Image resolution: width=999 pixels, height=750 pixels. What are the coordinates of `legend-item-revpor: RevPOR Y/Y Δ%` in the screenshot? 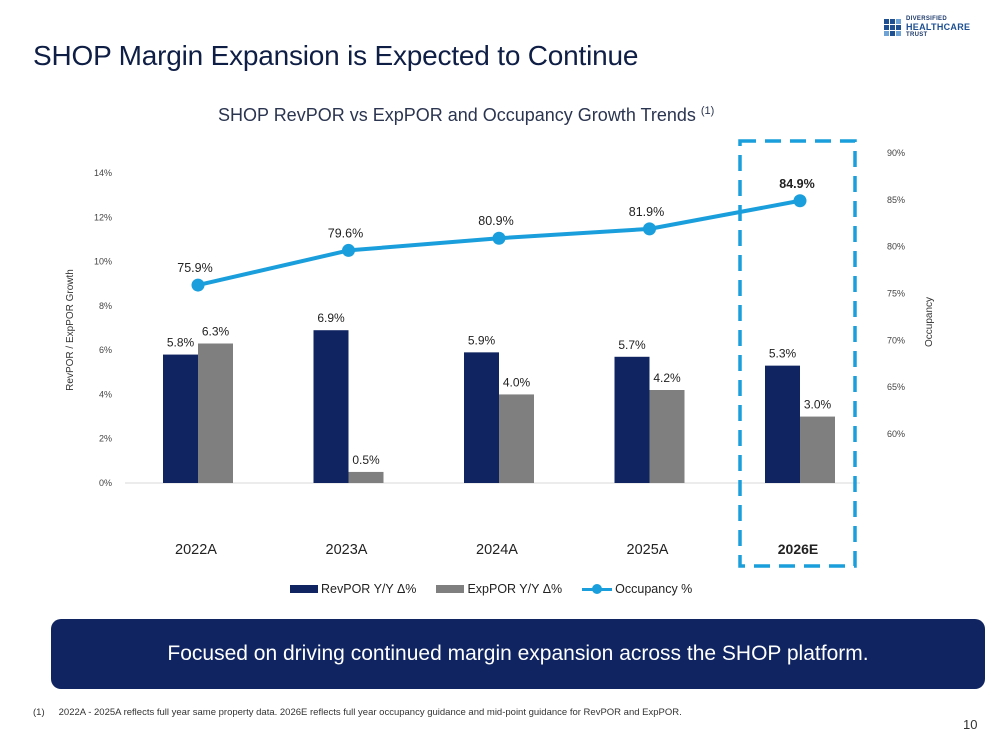 It's located at (353, 589).